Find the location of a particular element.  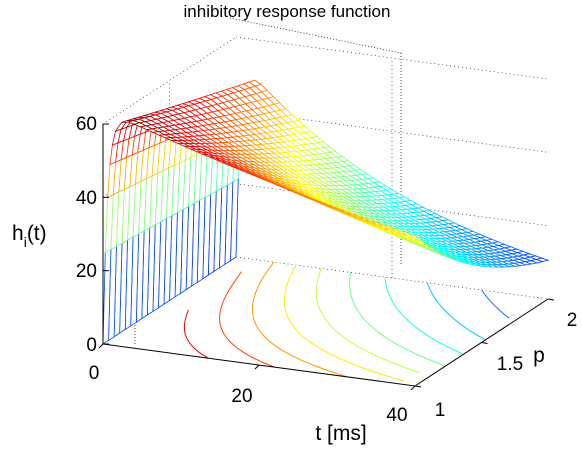

x-axis-label: t [ms] is located at coordinates (340, 433).